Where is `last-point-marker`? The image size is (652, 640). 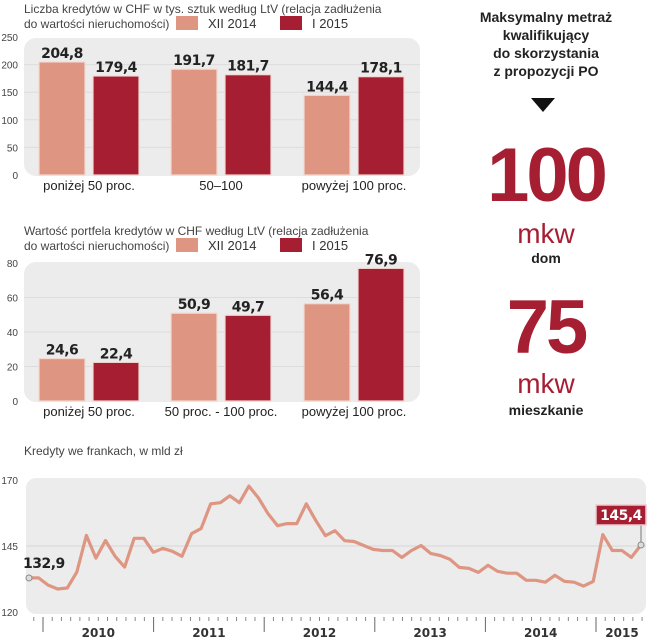 last-point-marker is located at coordinates (641, 545).